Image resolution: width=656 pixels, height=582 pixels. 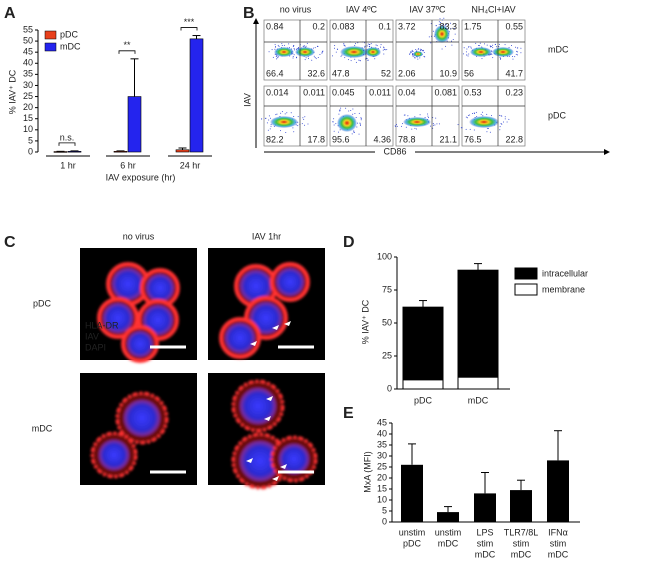 What do you see at coordinates (316, 73) in the screenshot?
I see `quadrant-value: 32.6` at bounding box center [316, 73].